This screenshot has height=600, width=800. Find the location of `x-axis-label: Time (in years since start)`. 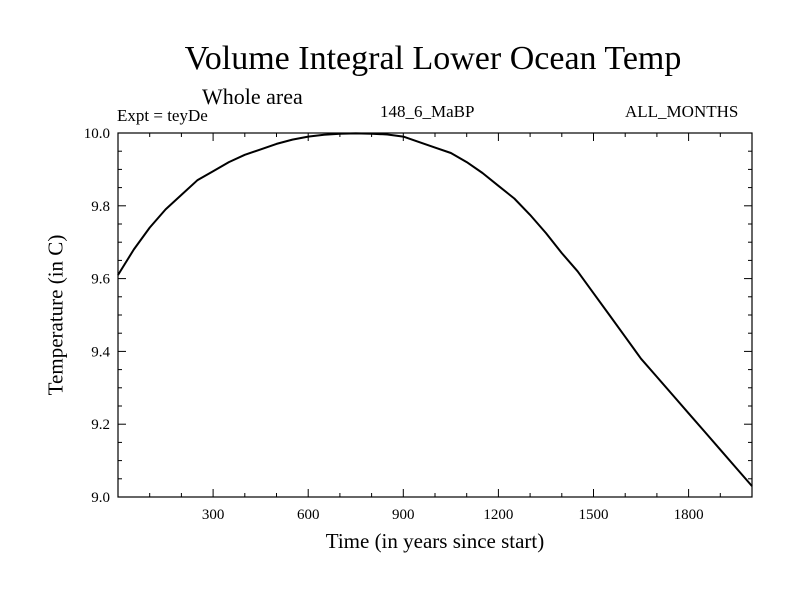

x-axis-label: Time (in years since start) is located at coordinates (435, 541).